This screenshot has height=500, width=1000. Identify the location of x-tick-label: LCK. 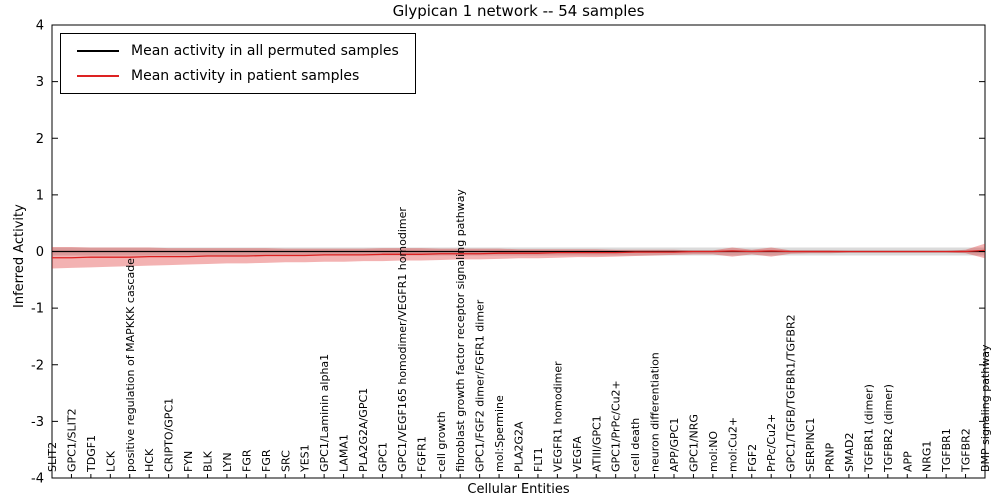
(110, 461).